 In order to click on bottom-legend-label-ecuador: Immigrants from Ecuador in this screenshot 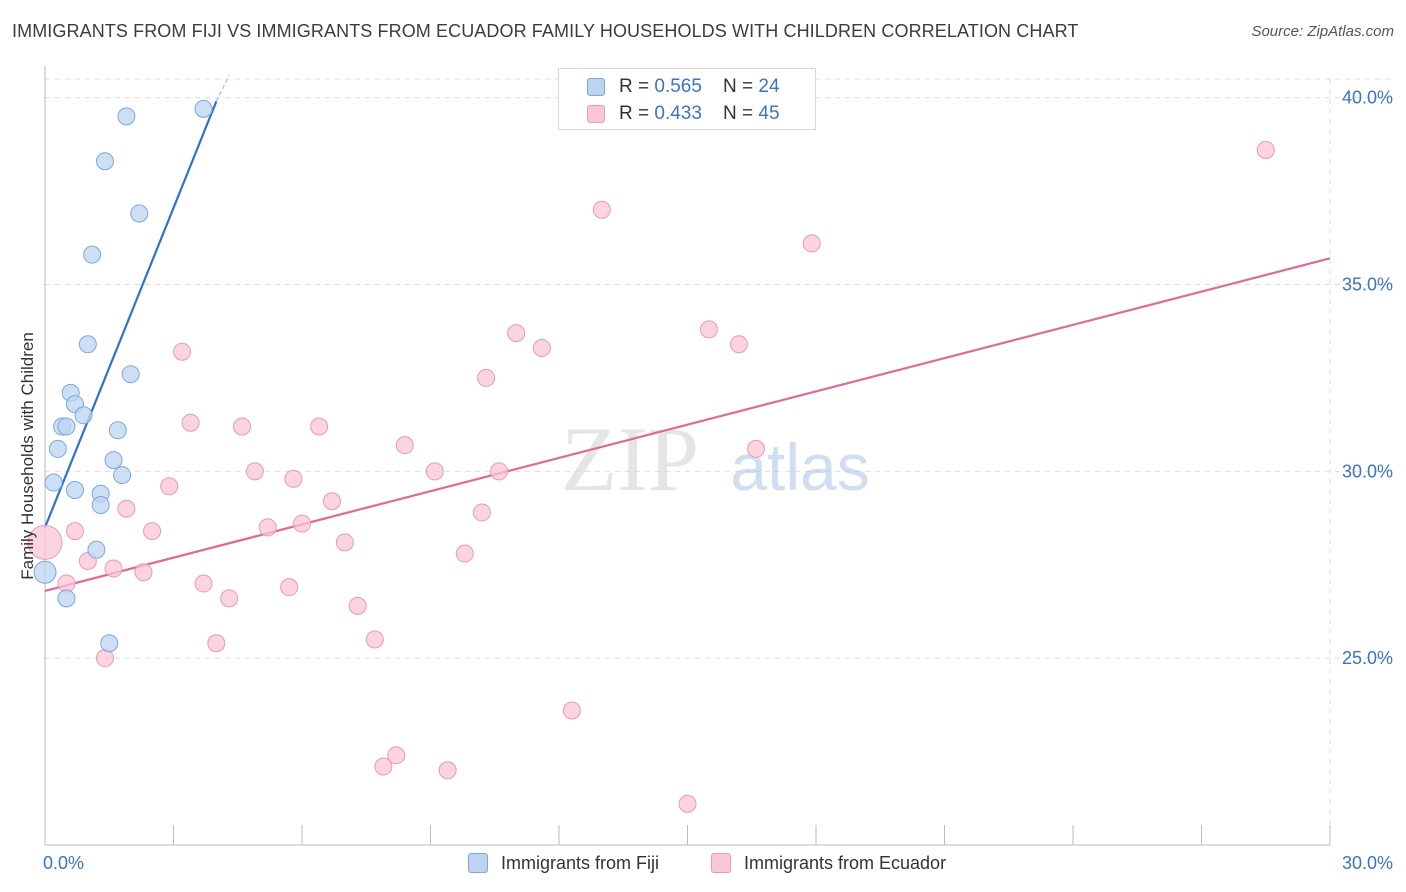, I will do `click(845, 863)`.